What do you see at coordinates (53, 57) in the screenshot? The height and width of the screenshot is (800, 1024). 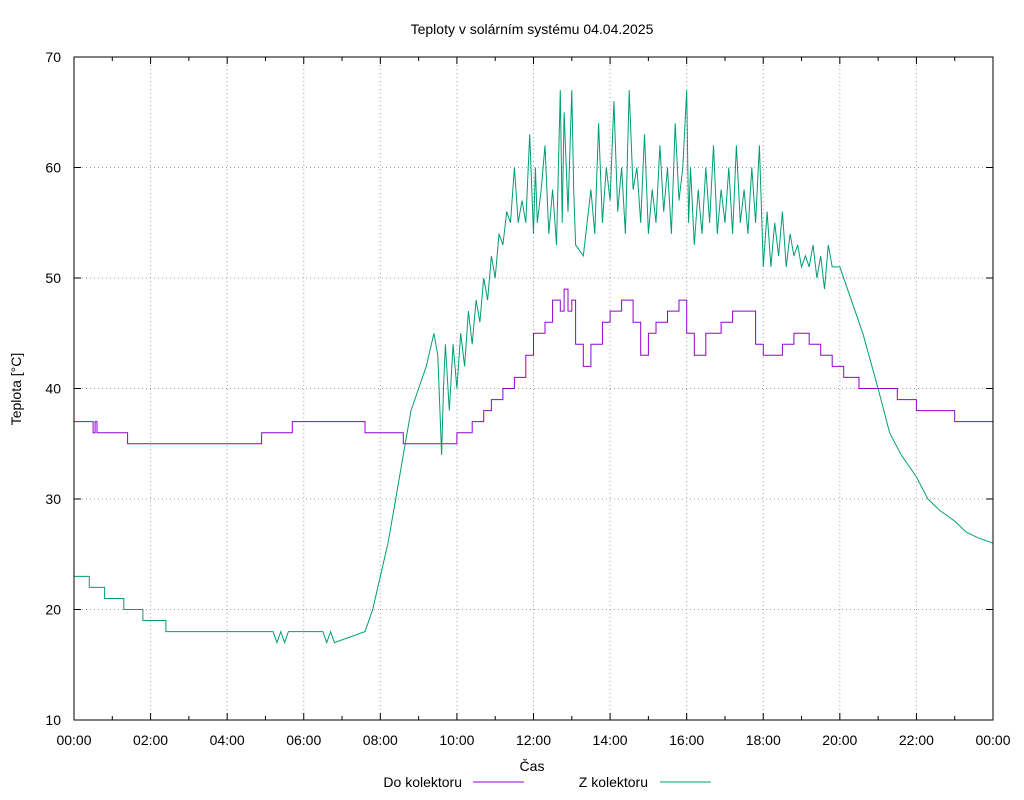 I see `y-tick-label: 70` at bounding box center [53, 57].